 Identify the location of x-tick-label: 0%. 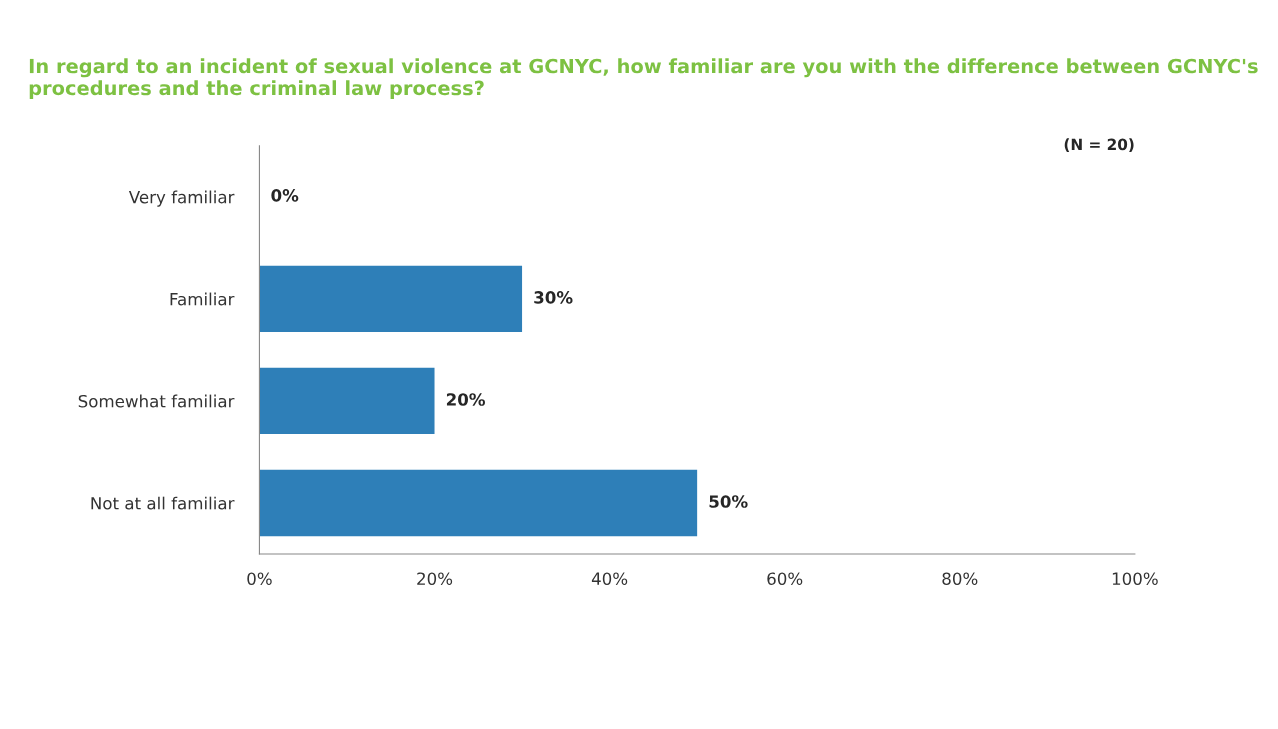
(259, 578).